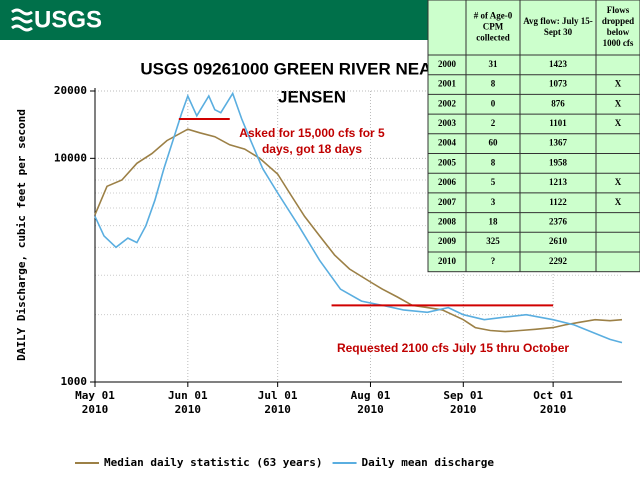  What do you see at coordinates (494, 222) in the screenshot?
I see `table-cell: 18` at bounding box center [494, 222].